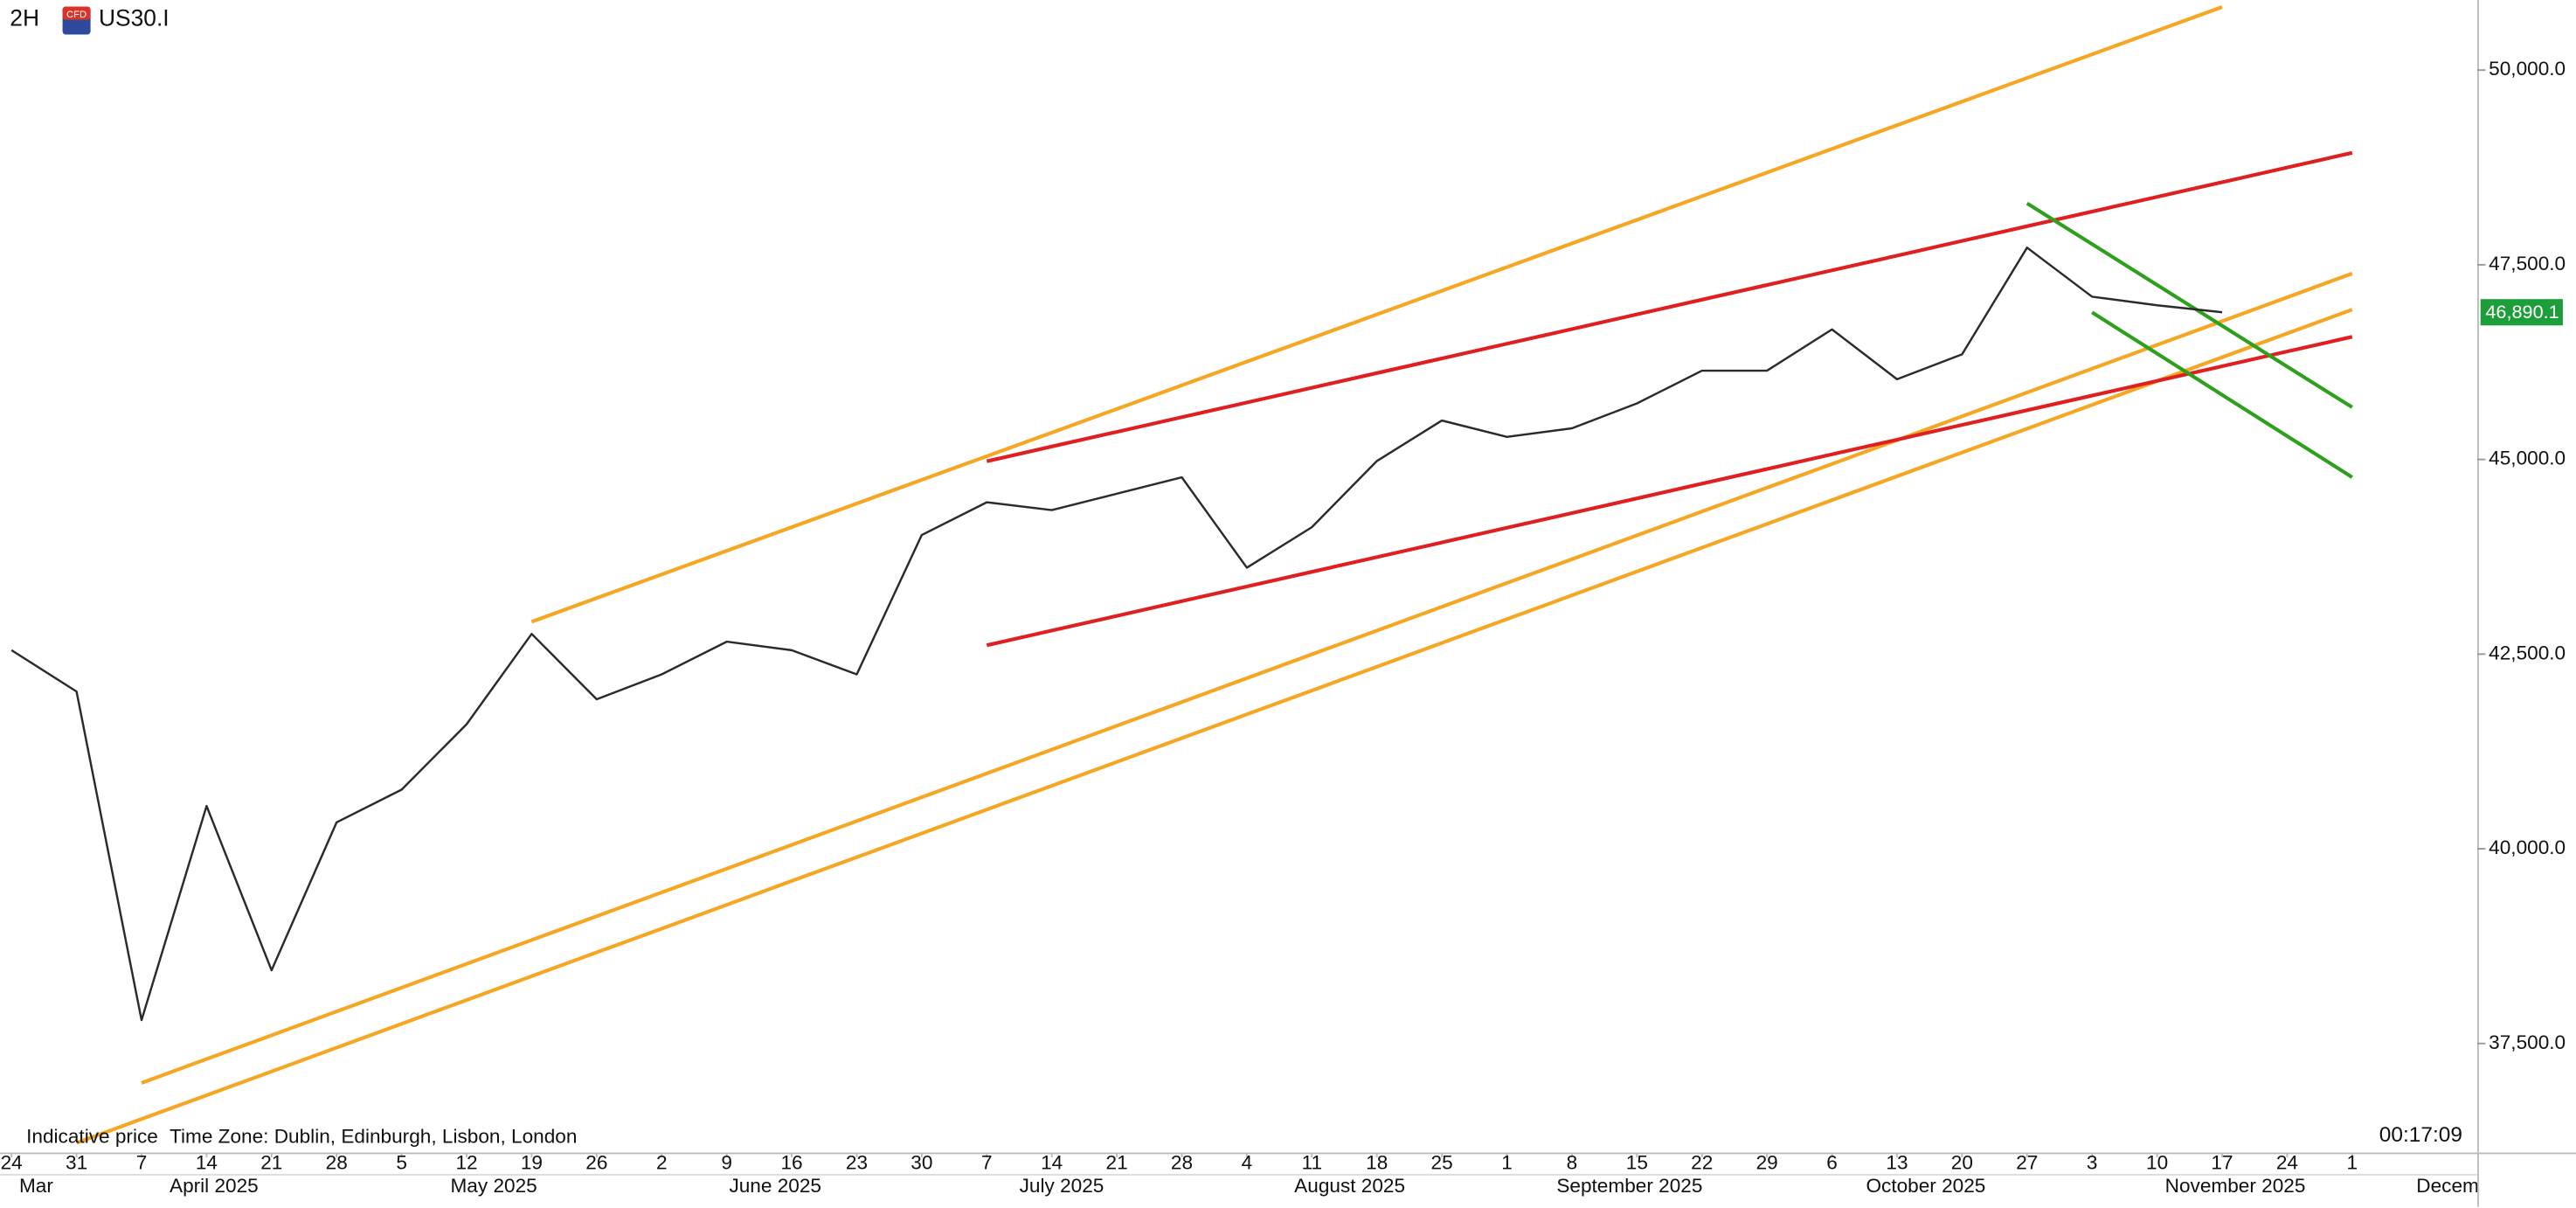  I want to click on y-tick-label: 37,500.0, so click(2527, 1042).